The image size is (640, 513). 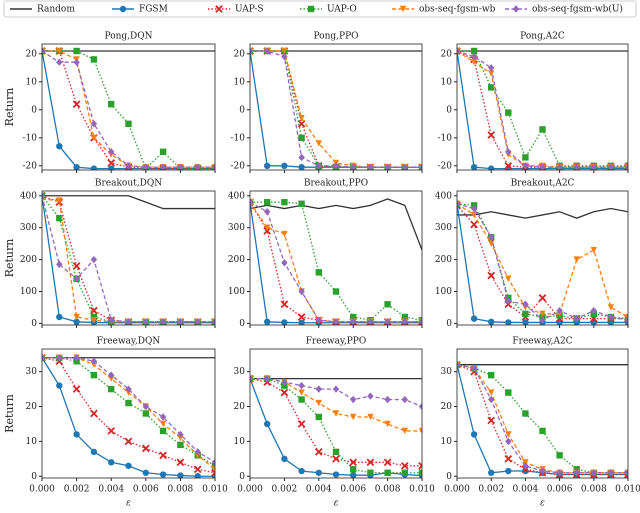 I want to click on y-tick-label: -10, so click(x=238, y=138).